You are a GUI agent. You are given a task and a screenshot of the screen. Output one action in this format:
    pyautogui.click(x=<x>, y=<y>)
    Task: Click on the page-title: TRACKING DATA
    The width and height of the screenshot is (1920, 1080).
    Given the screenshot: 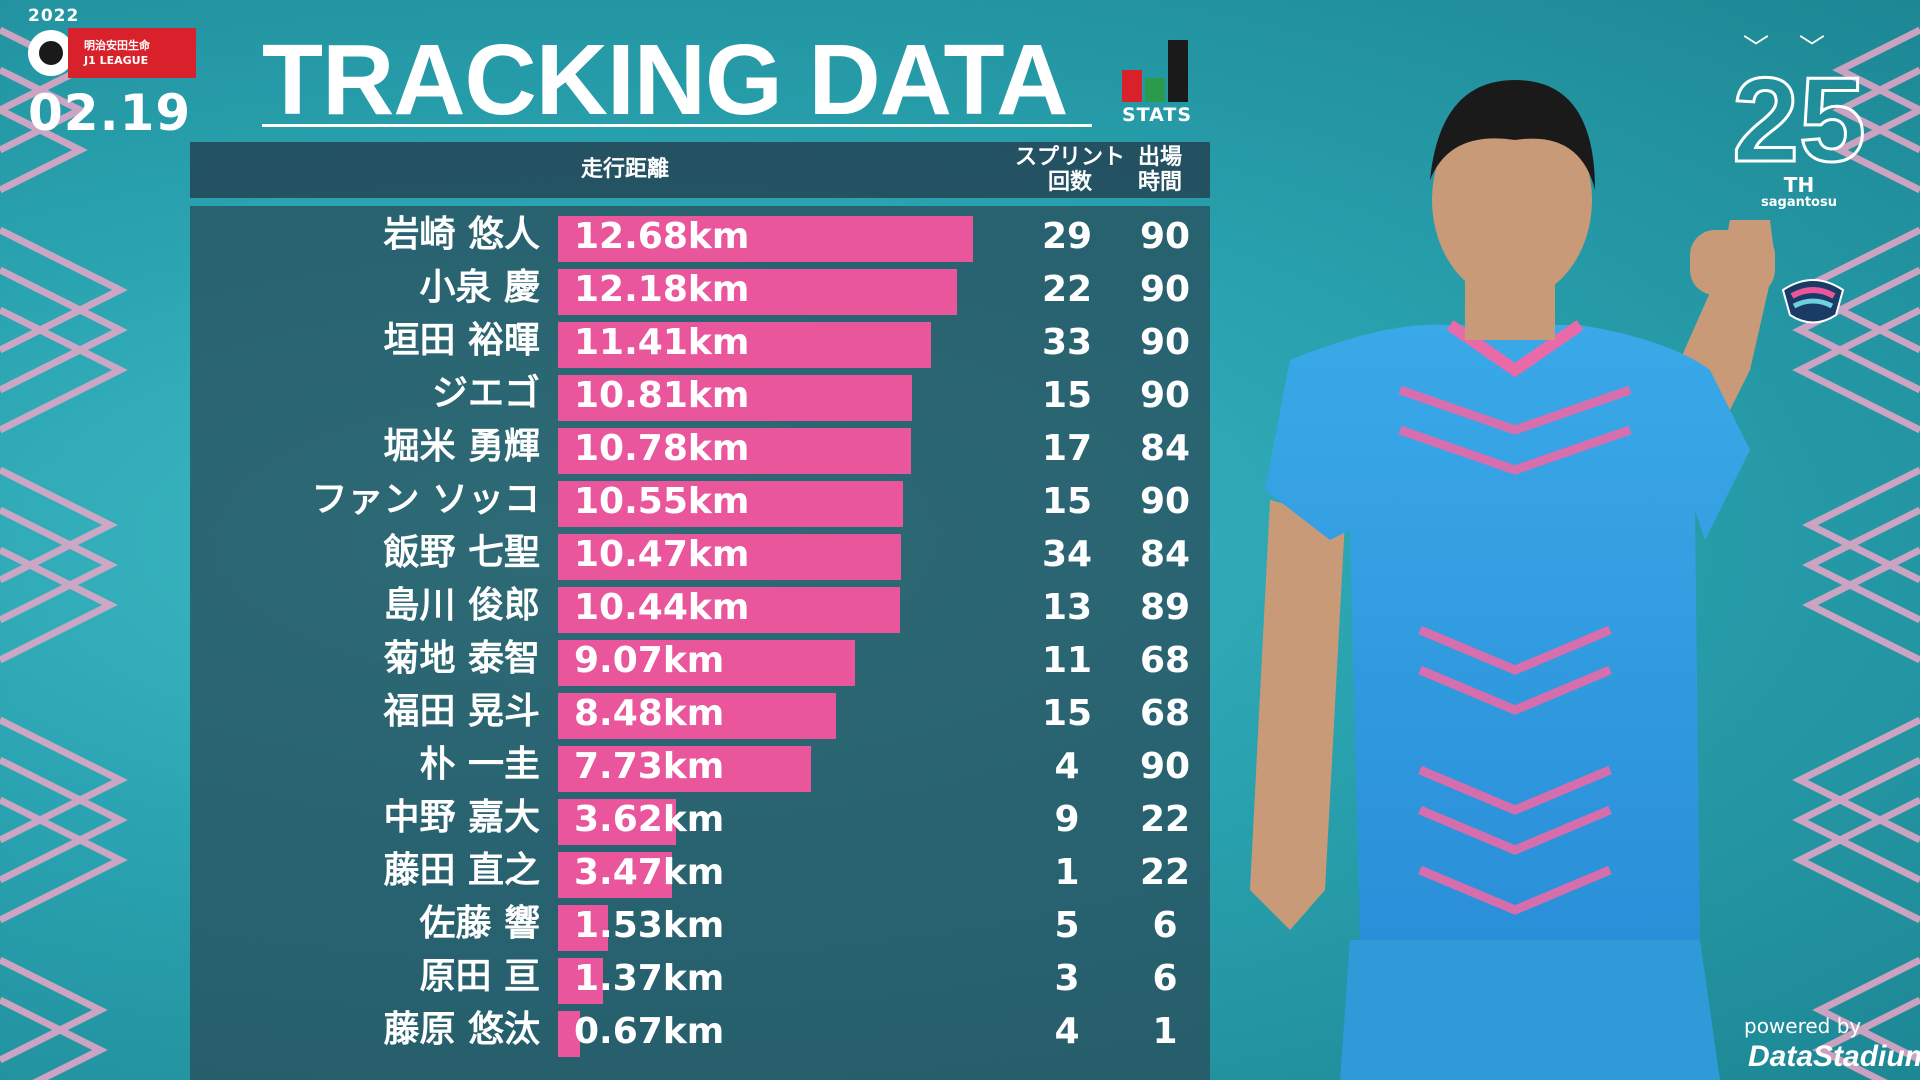 What is the action you would take?
    pyautogui.click(x=665, y=80)
    